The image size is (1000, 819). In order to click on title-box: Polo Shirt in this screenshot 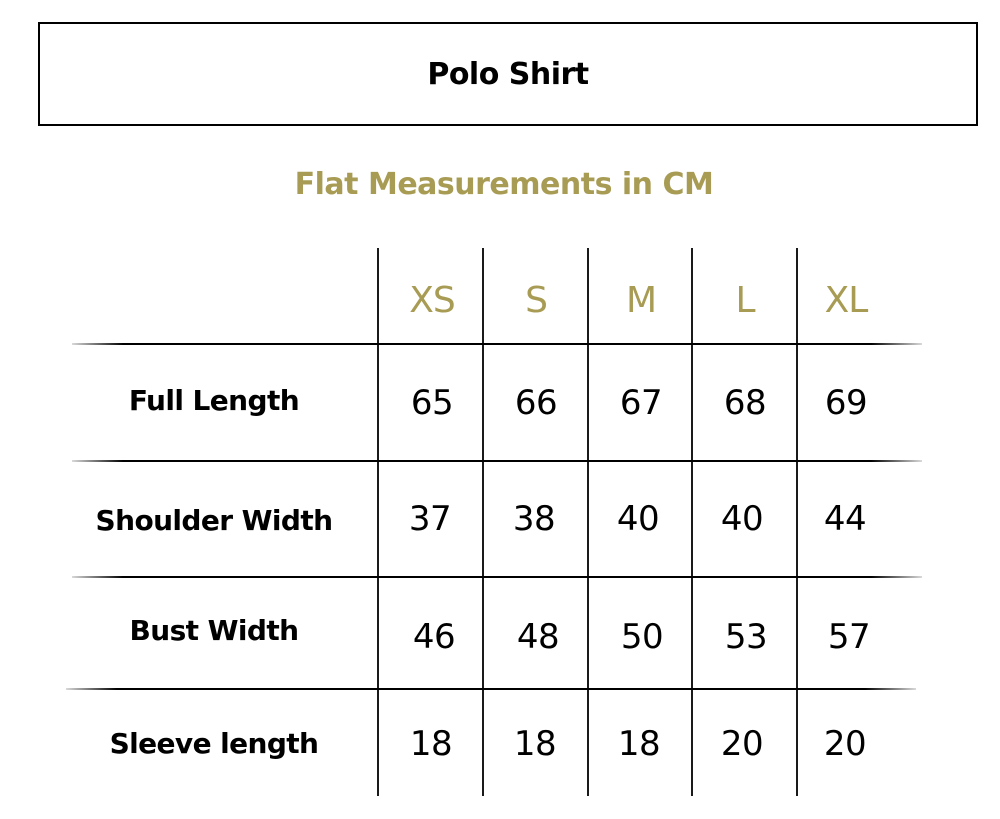, I will do `click(508, 74)`.